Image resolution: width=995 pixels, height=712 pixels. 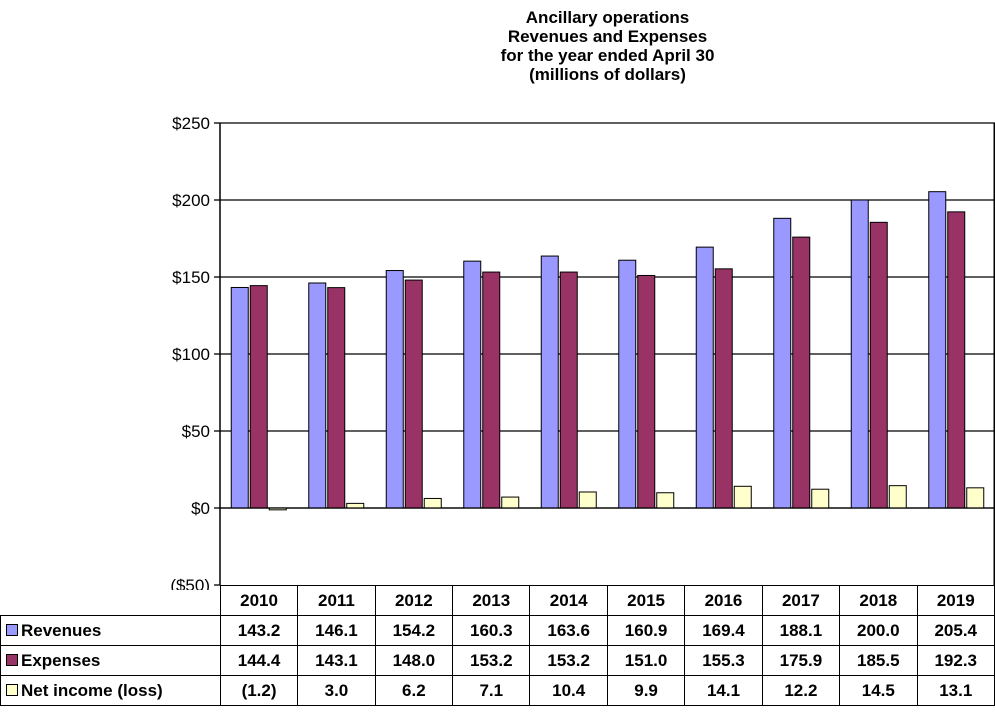 What do you see at coordinates (191, 277) in the screenshot?
I see `y-tick-label: $150` at bounding box center [191, 277].